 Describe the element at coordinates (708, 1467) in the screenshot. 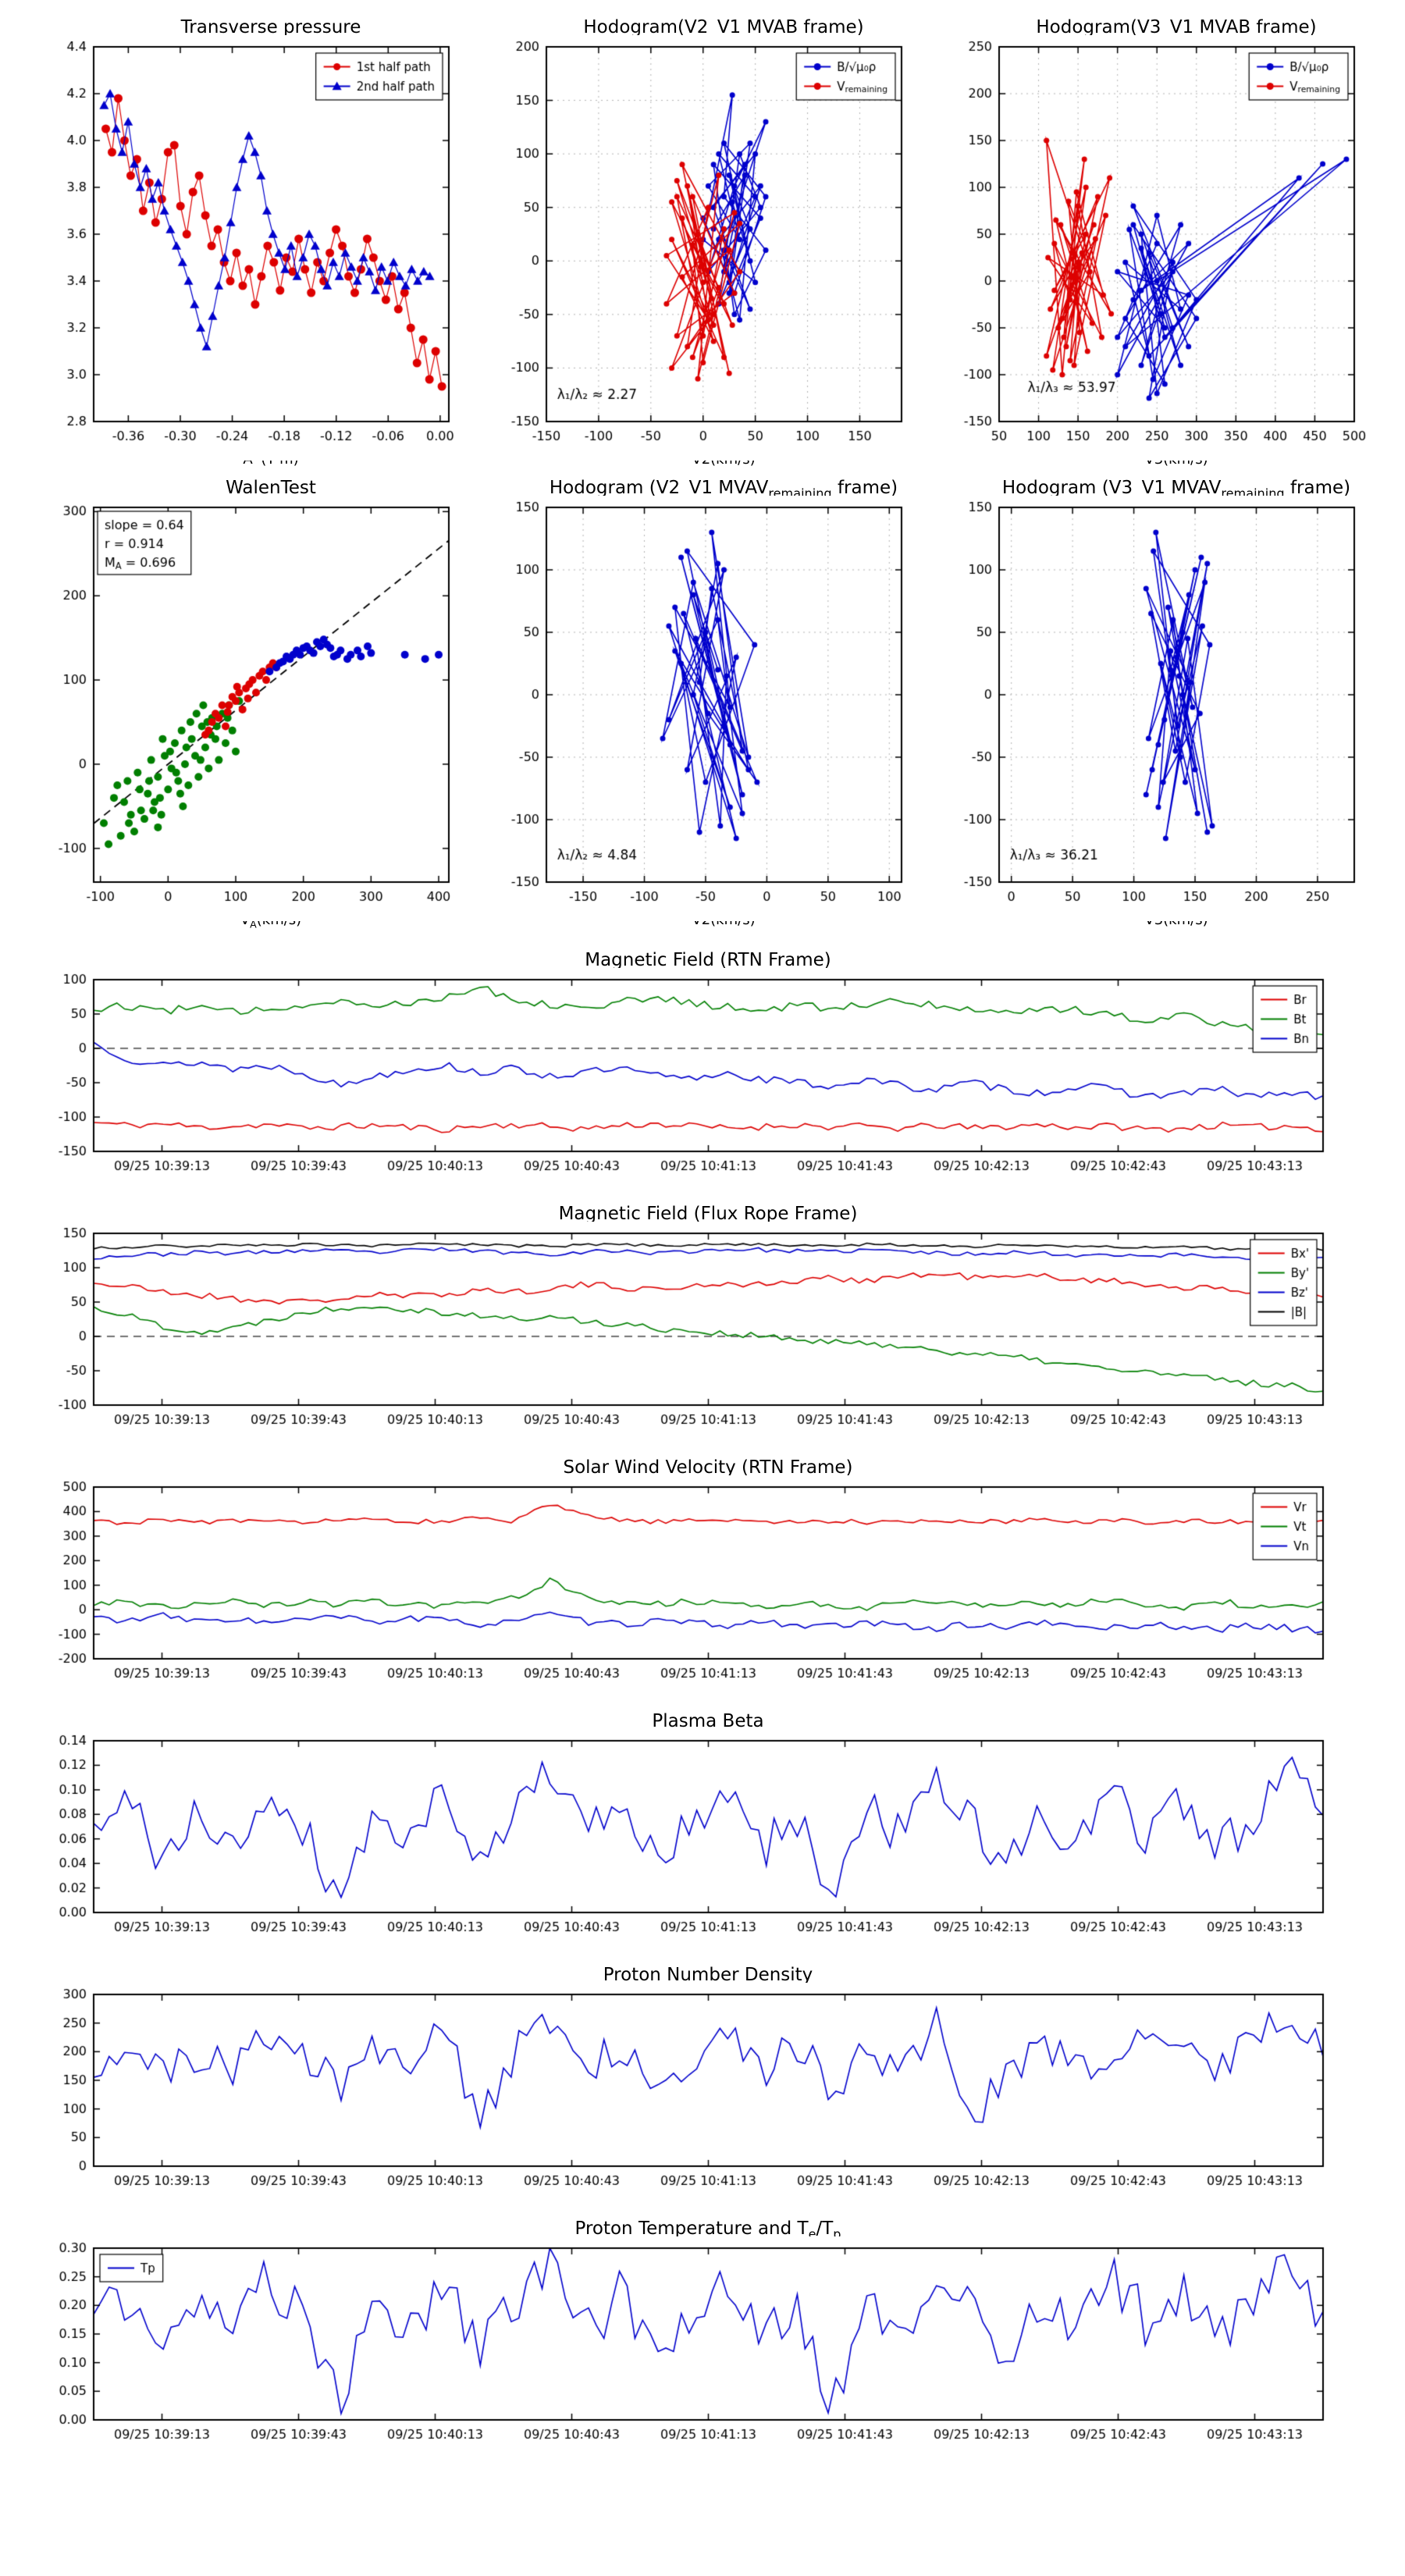

I see `solar-wind-velocity-title: Solar Wind Velocity (RTN Frame)` at that location.